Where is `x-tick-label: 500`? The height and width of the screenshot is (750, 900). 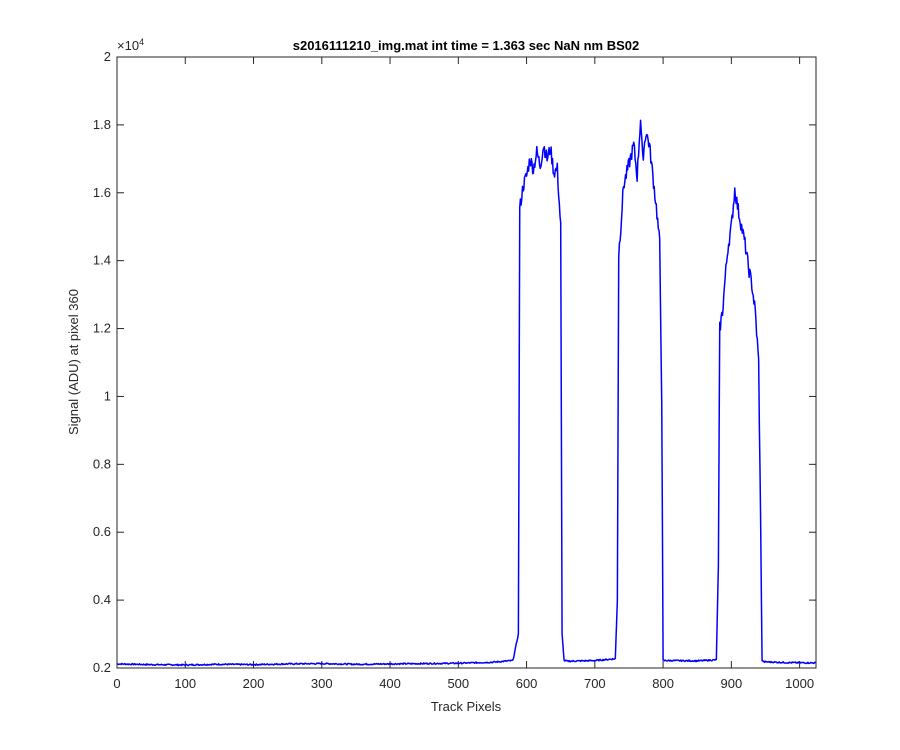
x-tick-label: 500 is located at coordinates (458, 683).